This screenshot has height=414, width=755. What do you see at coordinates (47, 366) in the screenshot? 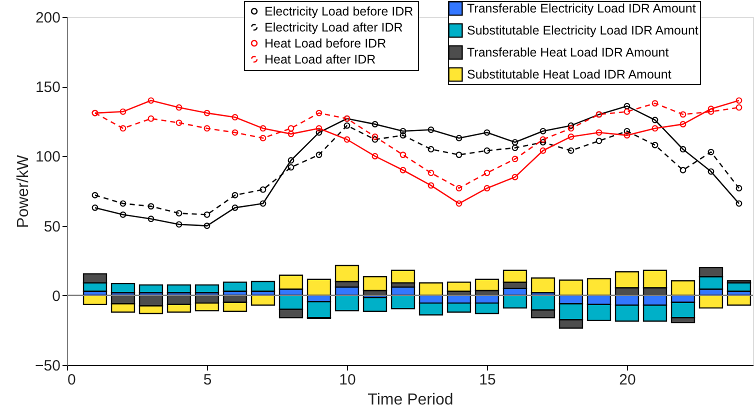
I see `y-tick-label: −50` at bounding box center [47, 366].